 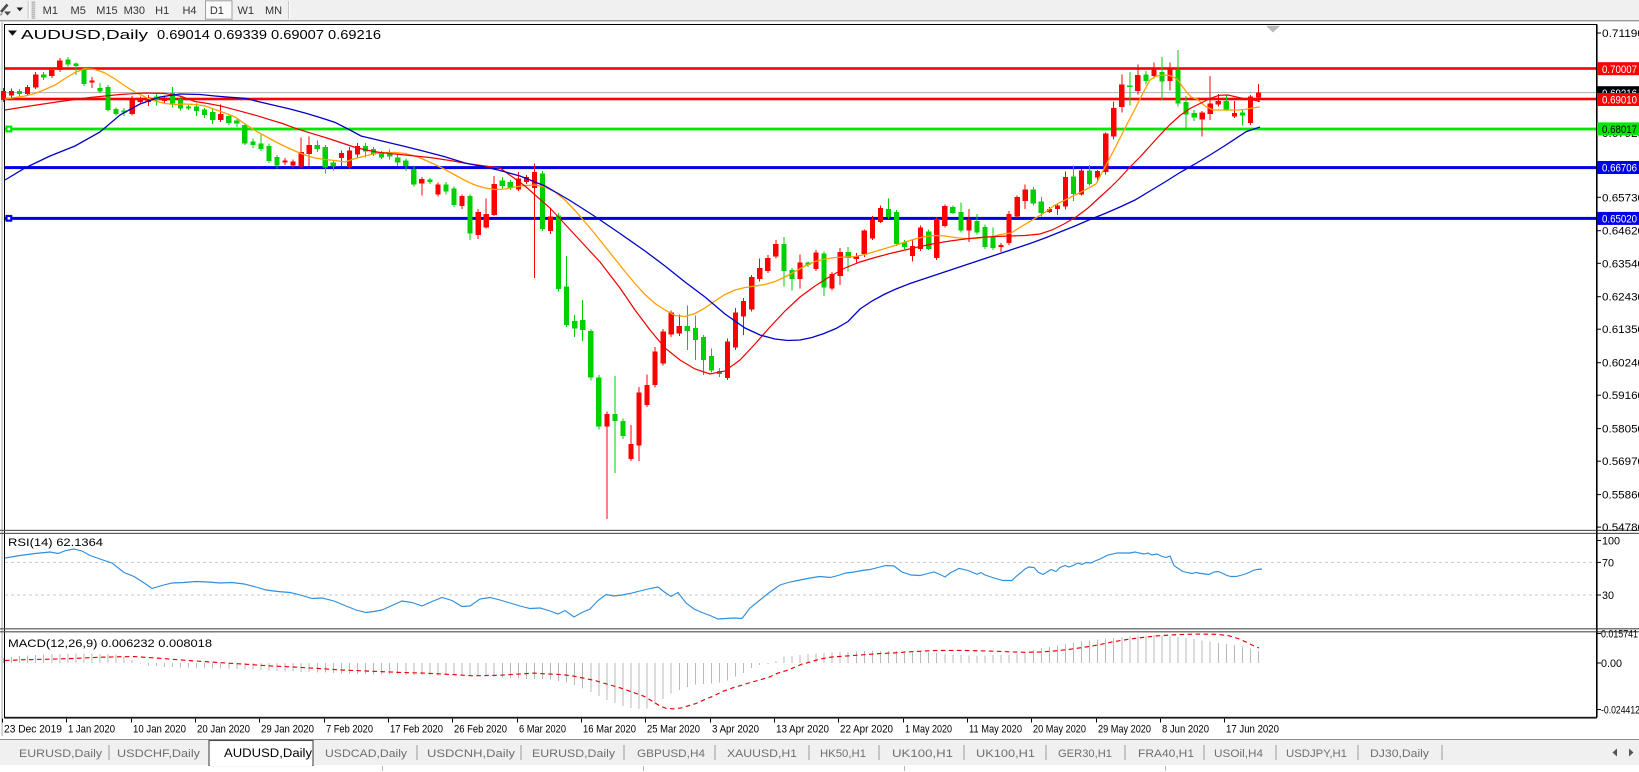 What do you see at coordinates (349, 730) in the screenshot?
I see `svg-text: 7 Feb 2020` at bounding box center [349, 730].